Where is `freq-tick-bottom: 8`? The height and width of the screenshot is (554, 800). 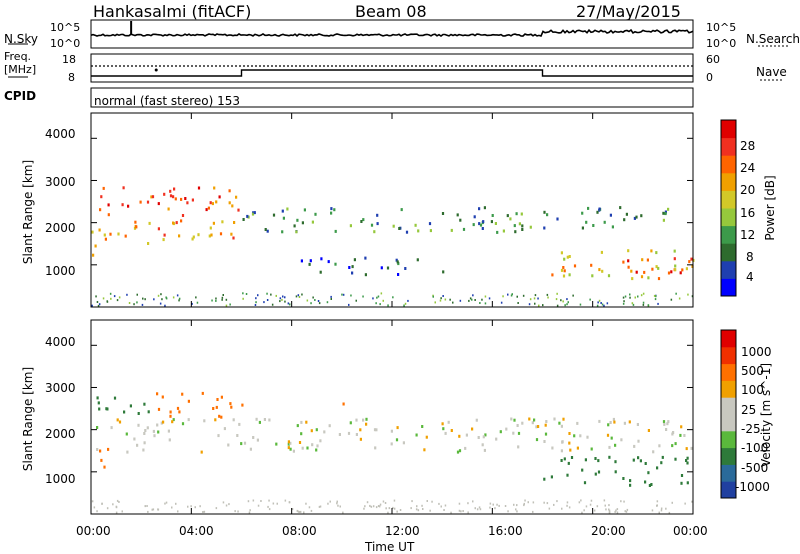 freq-tick-bottom: 8 is located at coordinates (71, 77).